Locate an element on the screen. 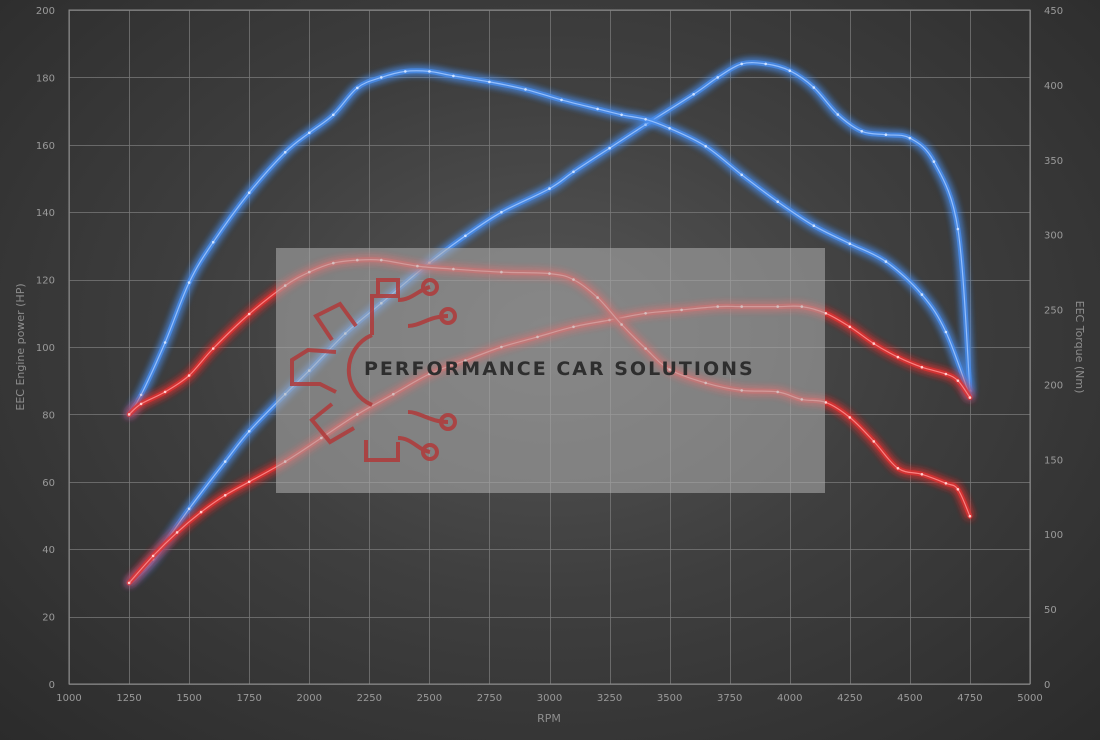  x-tick-label: 4250 is located at coordinates (849, 698).